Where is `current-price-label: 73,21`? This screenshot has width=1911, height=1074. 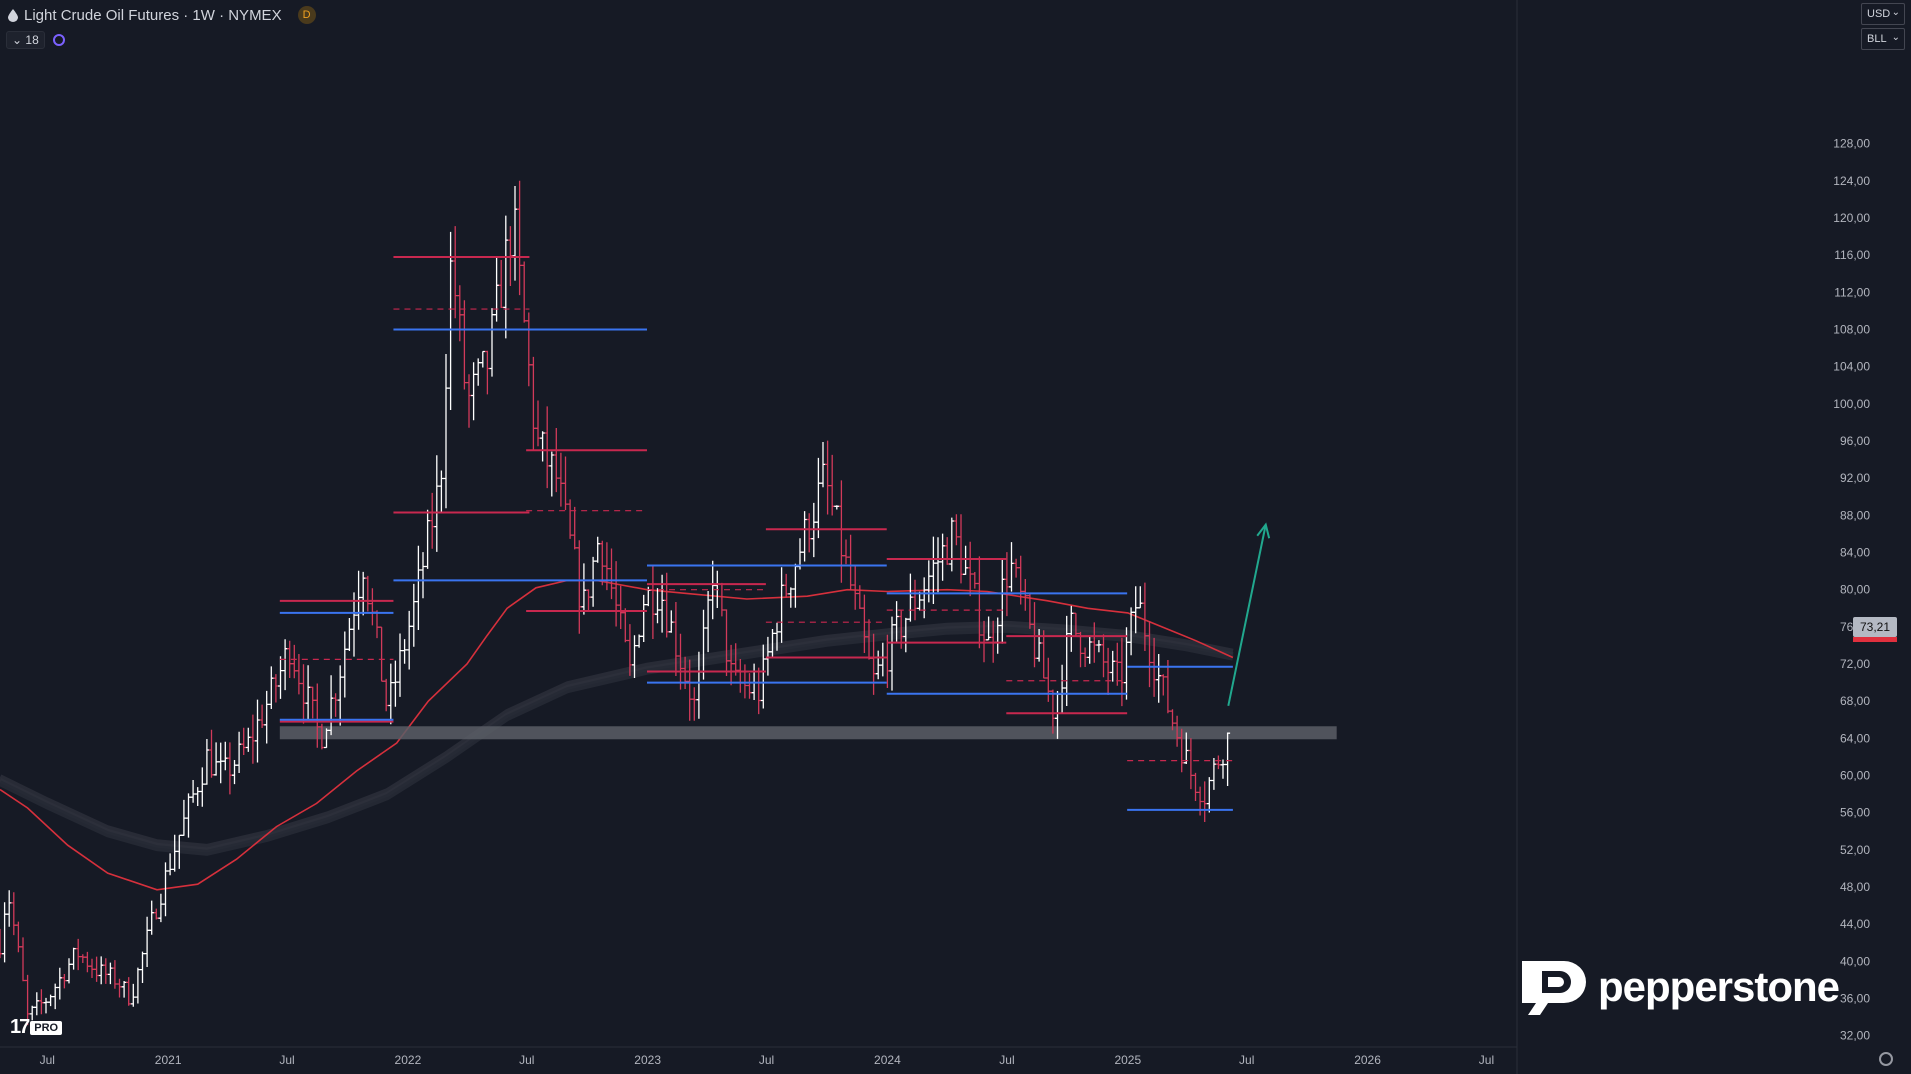
current-price-label: 73,21 is located at coordinates (1875, 627).